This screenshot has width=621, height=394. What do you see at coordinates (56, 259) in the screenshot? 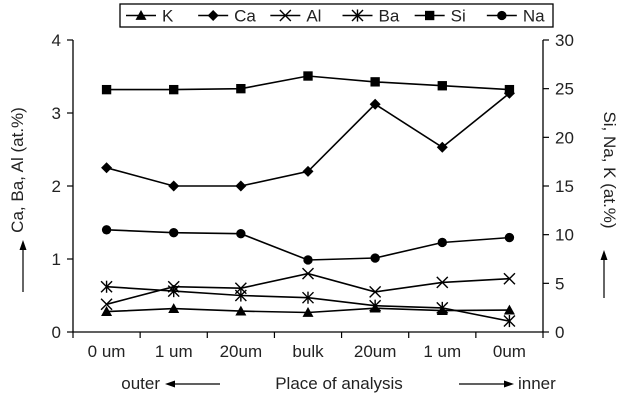
I see `y-left-tick-label: 1` at bounding box center [56, 259].